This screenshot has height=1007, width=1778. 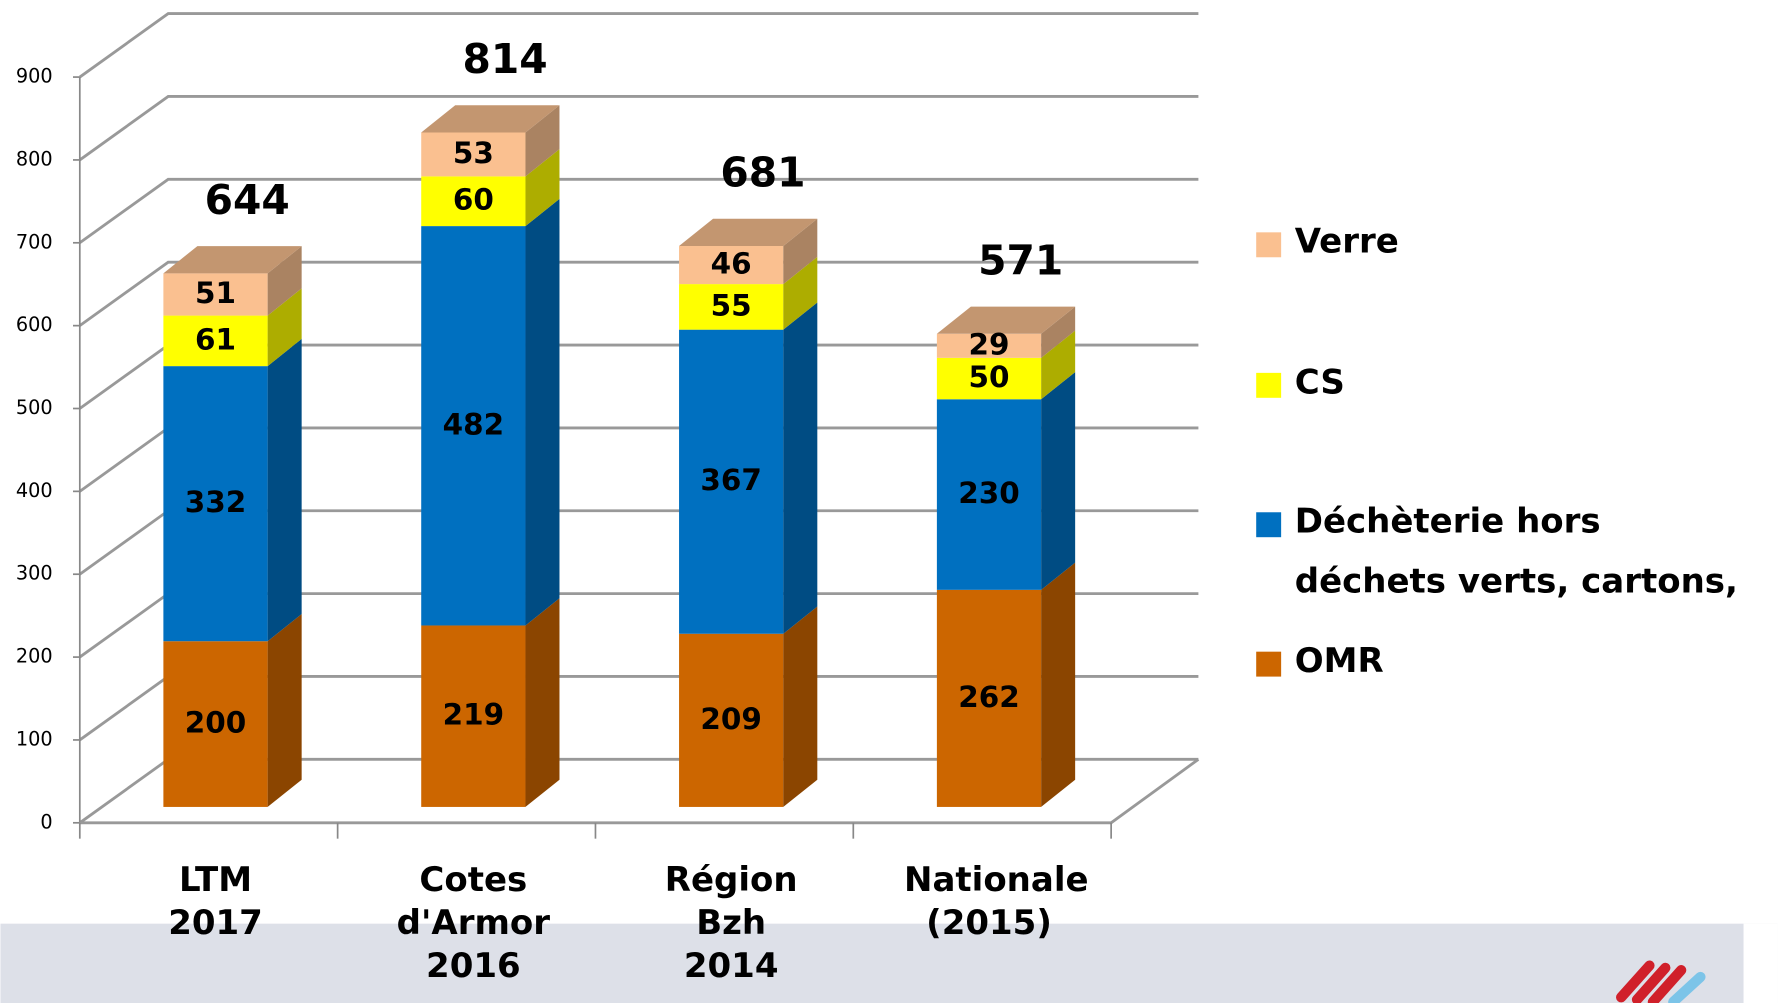 I want to click on y-tick-label: 900, so click(x=34, y=76).